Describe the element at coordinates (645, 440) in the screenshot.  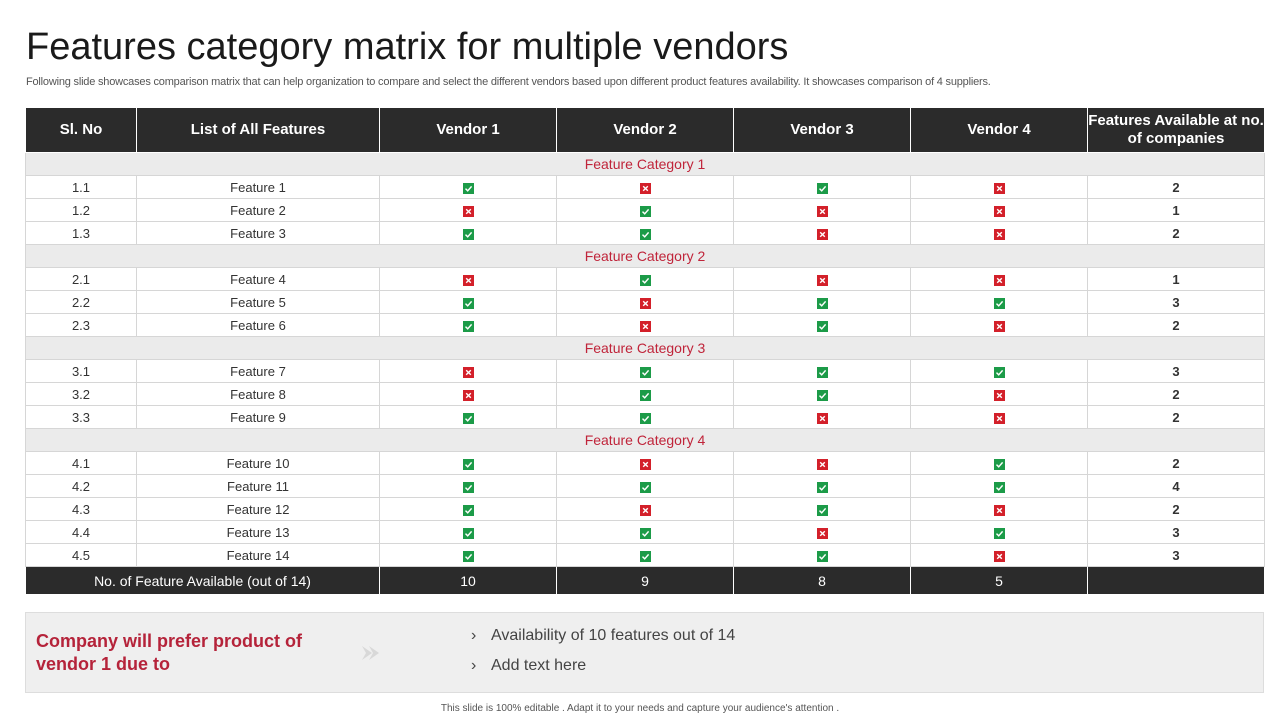
I see `category-name: Feature Category 4` at that location.